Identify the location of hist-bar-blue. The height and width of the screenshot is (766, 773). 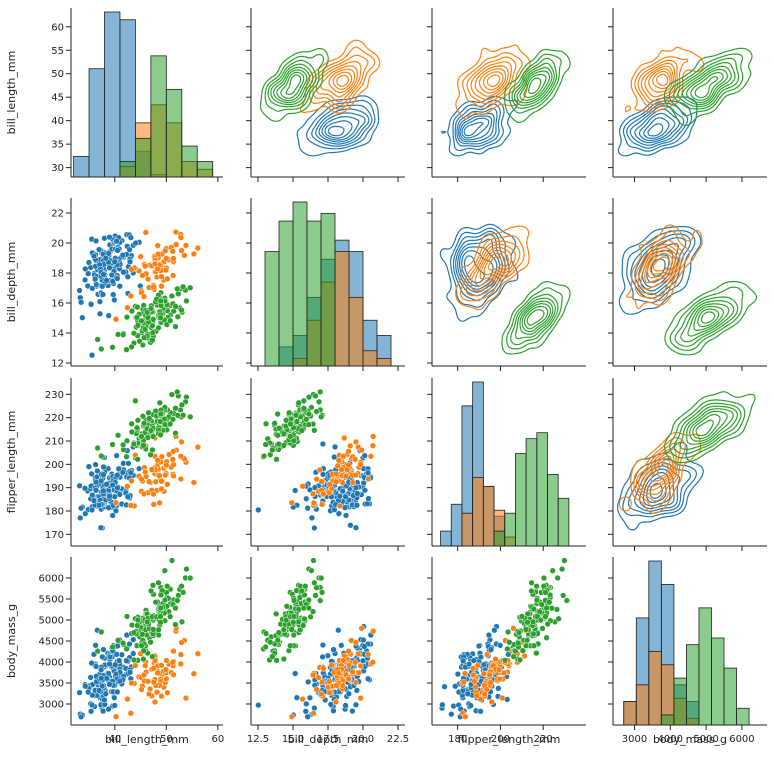
(96, 123).